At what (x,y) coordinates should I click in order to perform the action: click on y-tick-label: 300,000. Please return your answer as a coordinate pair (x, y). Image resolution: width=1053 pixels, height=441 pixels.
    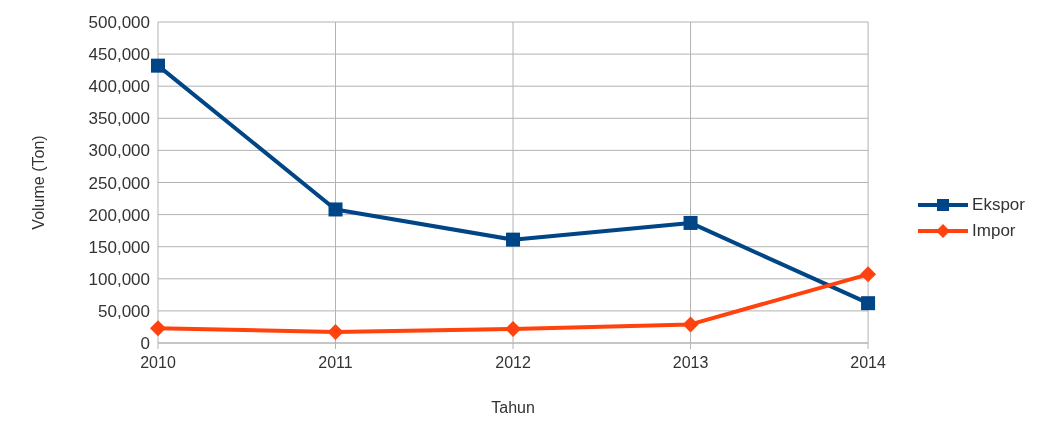
    Looking at the image, I should click on (119, 151).